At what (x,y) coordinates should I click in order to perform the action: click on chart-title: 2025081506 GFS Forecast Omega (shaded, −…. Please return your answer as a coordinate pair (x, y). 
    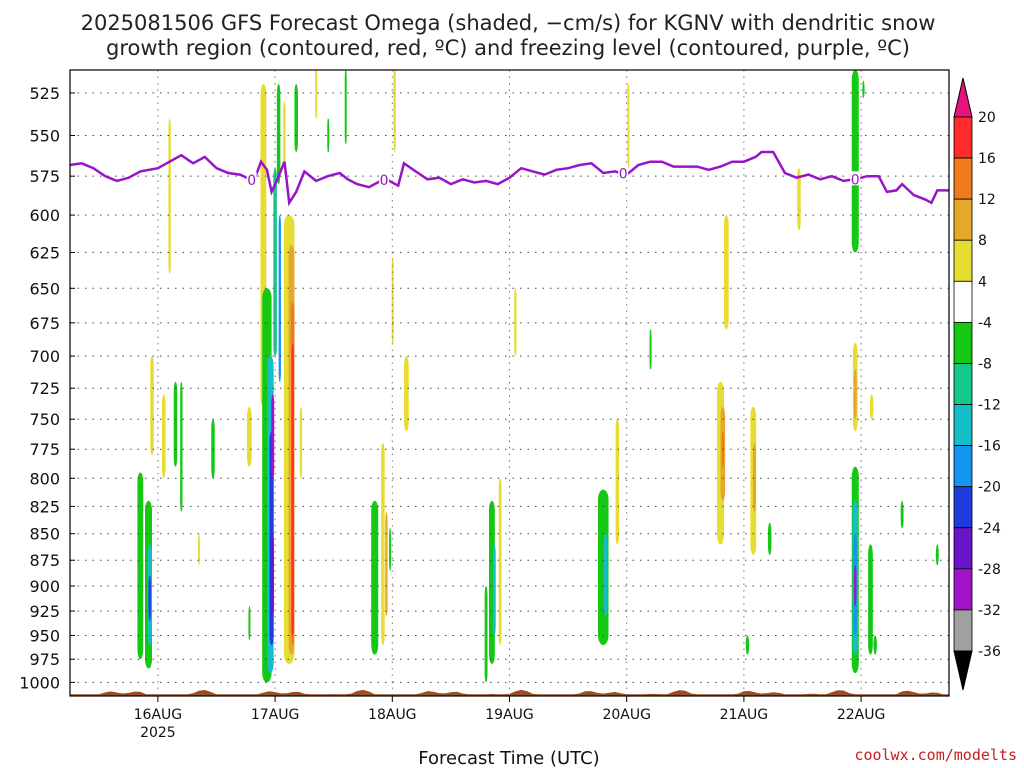
    Looking at the image, I should click on (508, 35).